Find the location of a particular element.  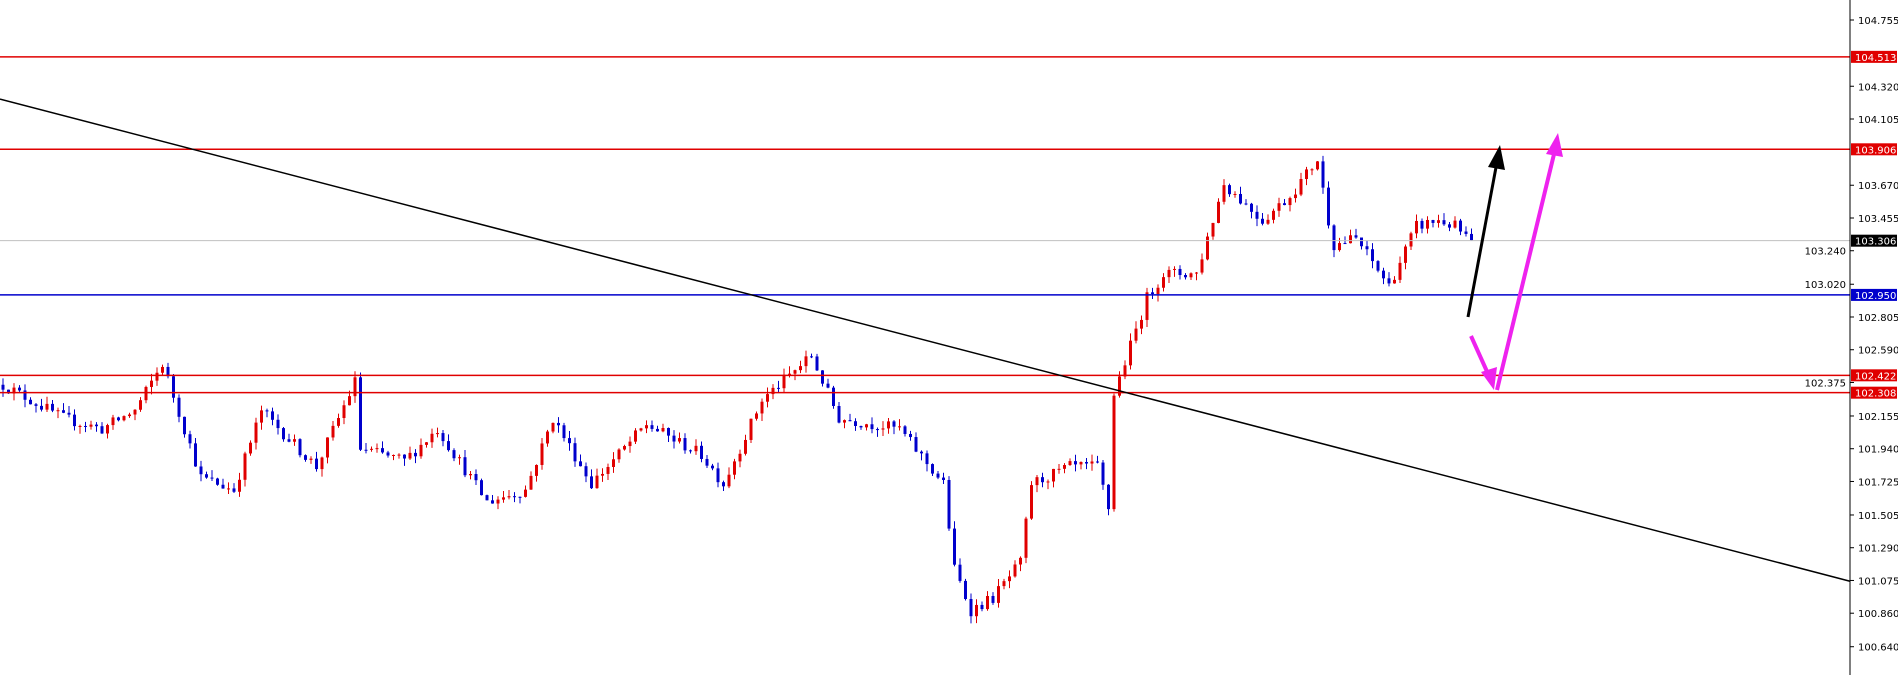

magenta-arrow is located at coordinates (1516, 262).